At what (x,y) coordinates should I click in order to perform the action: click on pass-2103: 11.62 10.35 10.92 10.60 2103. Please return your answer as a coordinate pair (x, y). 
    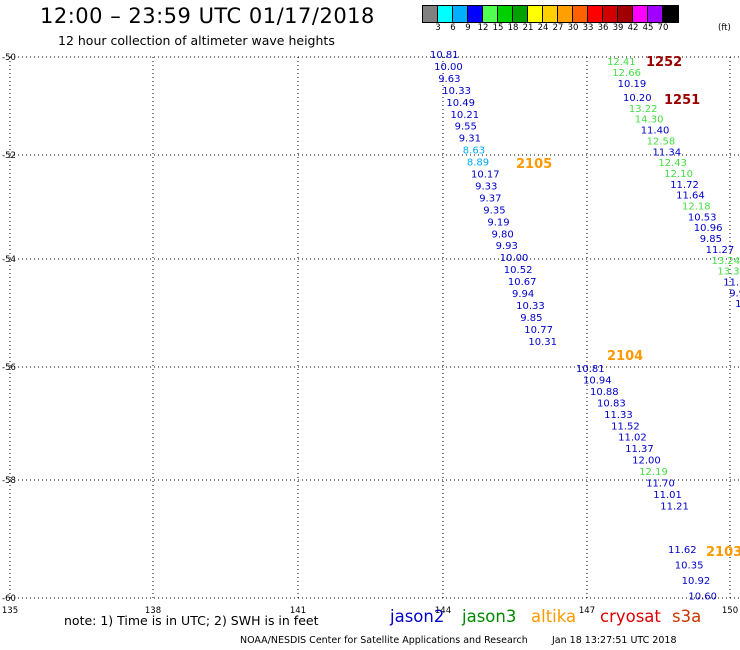
    Looking at the image, I should click on (704, 574).